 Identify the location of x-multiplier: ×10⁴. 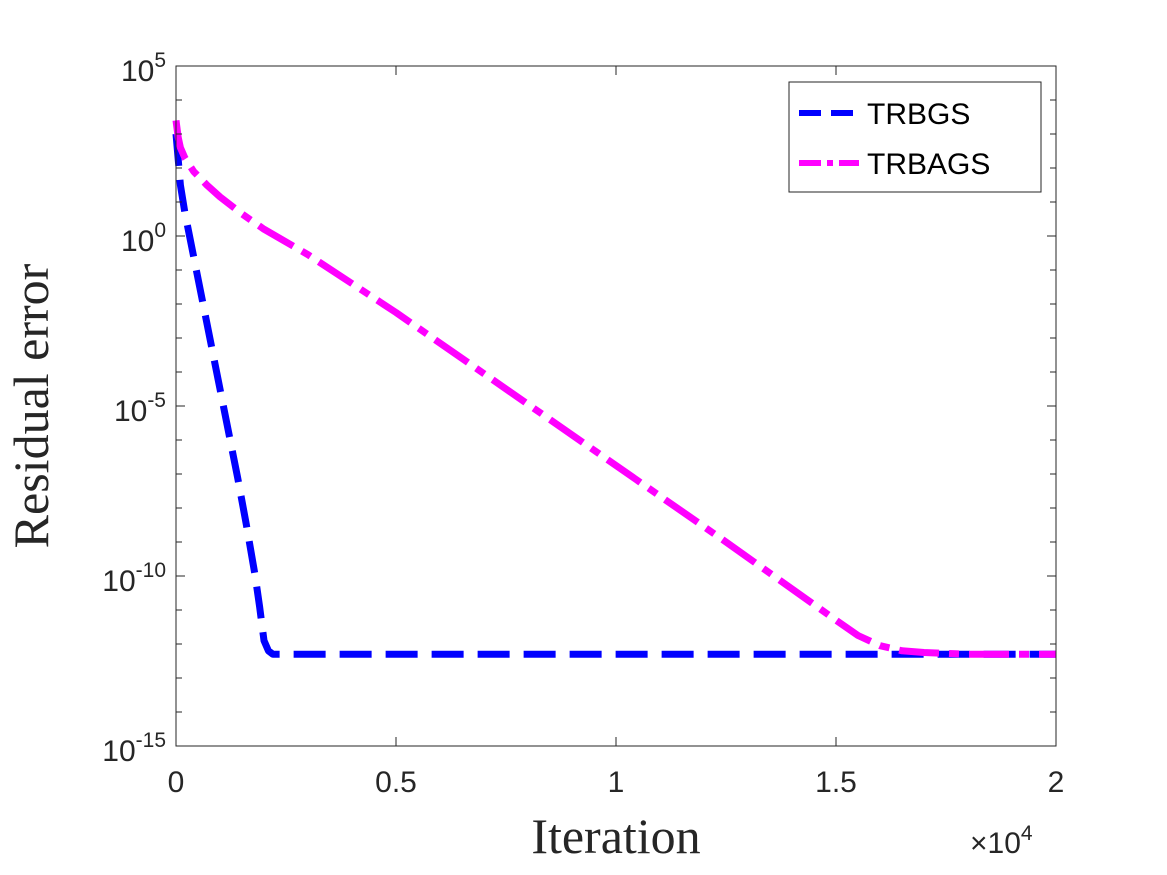
(1001, 841).